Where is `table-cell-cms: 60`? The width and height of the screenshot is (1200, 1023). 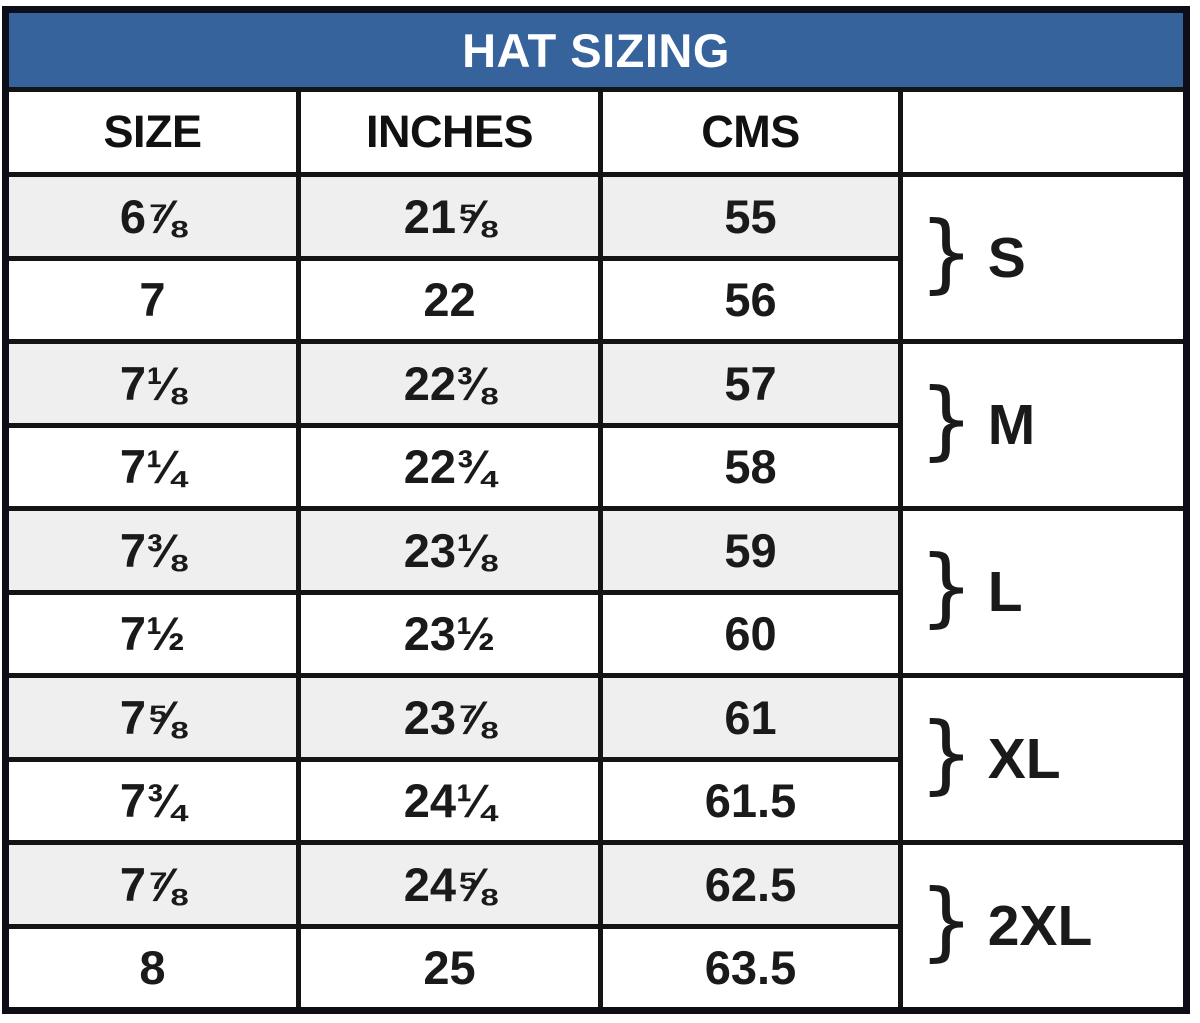 table-cell-cms: 60 is located at coordinates (750, 633).